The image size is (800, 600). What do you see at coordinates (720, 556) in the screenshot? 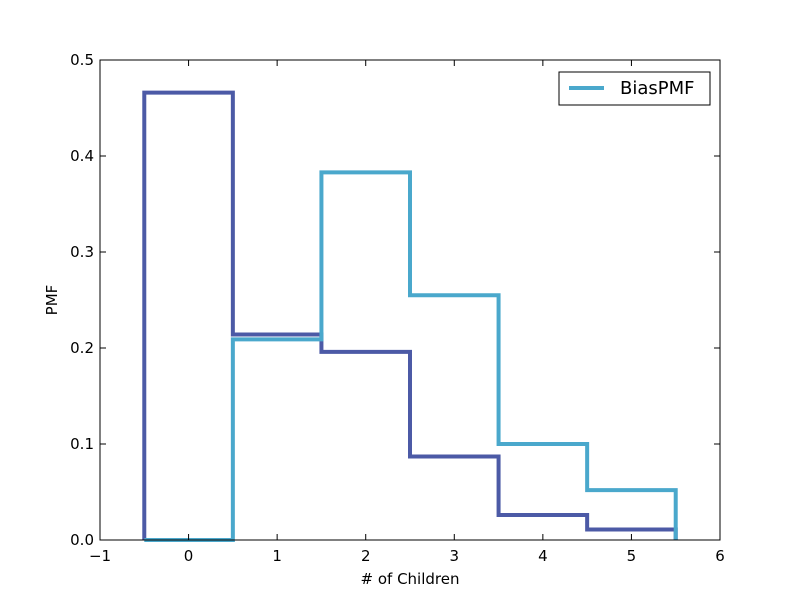
I see `x-tick-label: 6` at bounding box center [720, 556].